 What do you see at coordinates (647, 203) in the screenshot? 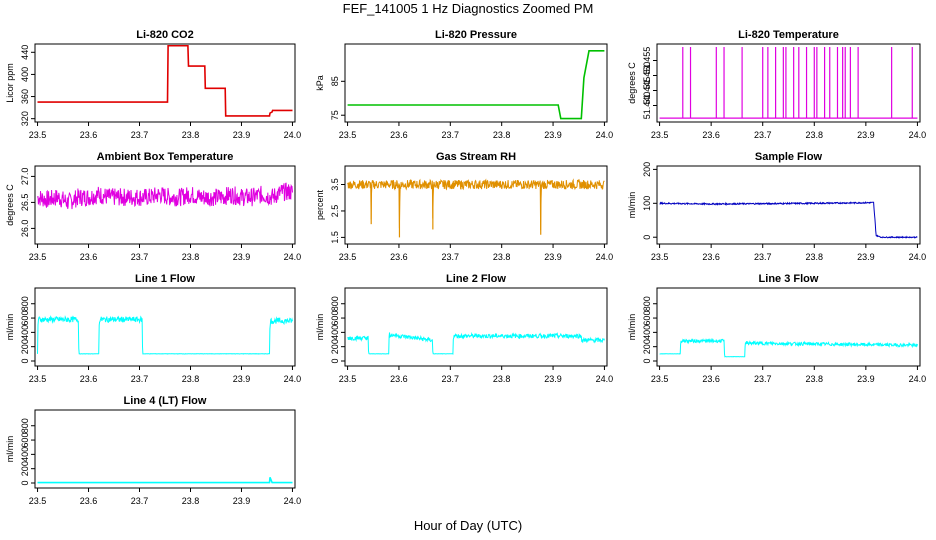
I see `y-tick-label: 100` at bounding box center [647, 203].